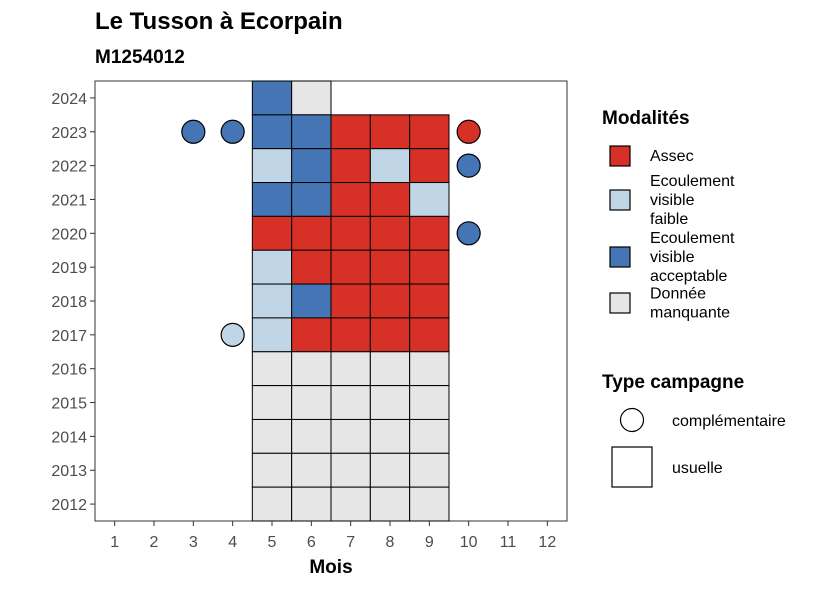 The width and height of the screenshot is (826, 590). Describe the element at coordinates (692, 181) in the screenshot. I see `legend-label-faible: Ecoulement` at that location.